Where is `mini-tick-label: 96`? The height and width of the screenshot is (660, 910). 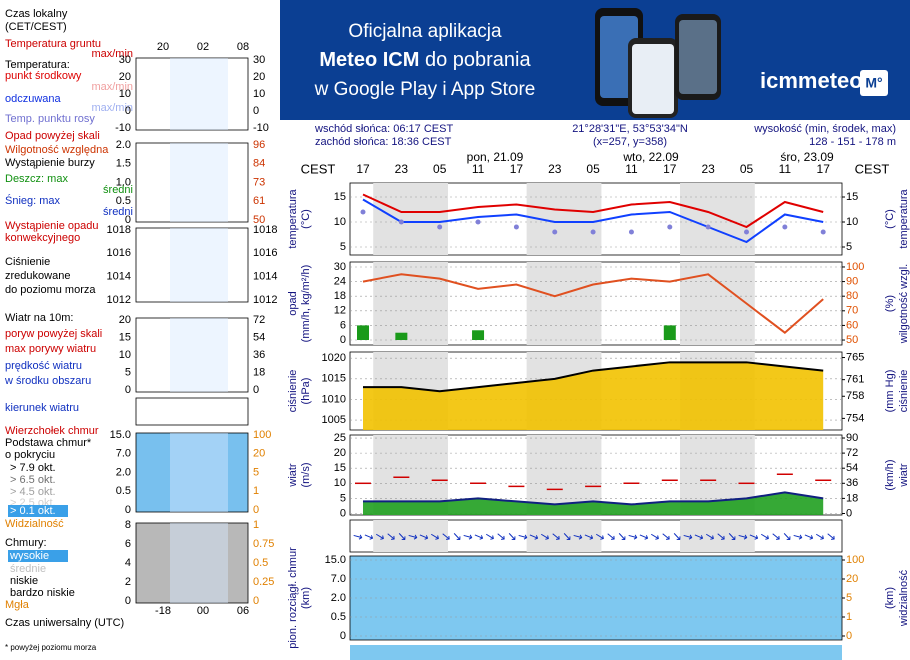
mini-tick-label: 96 is located at coordinates (259, 145).